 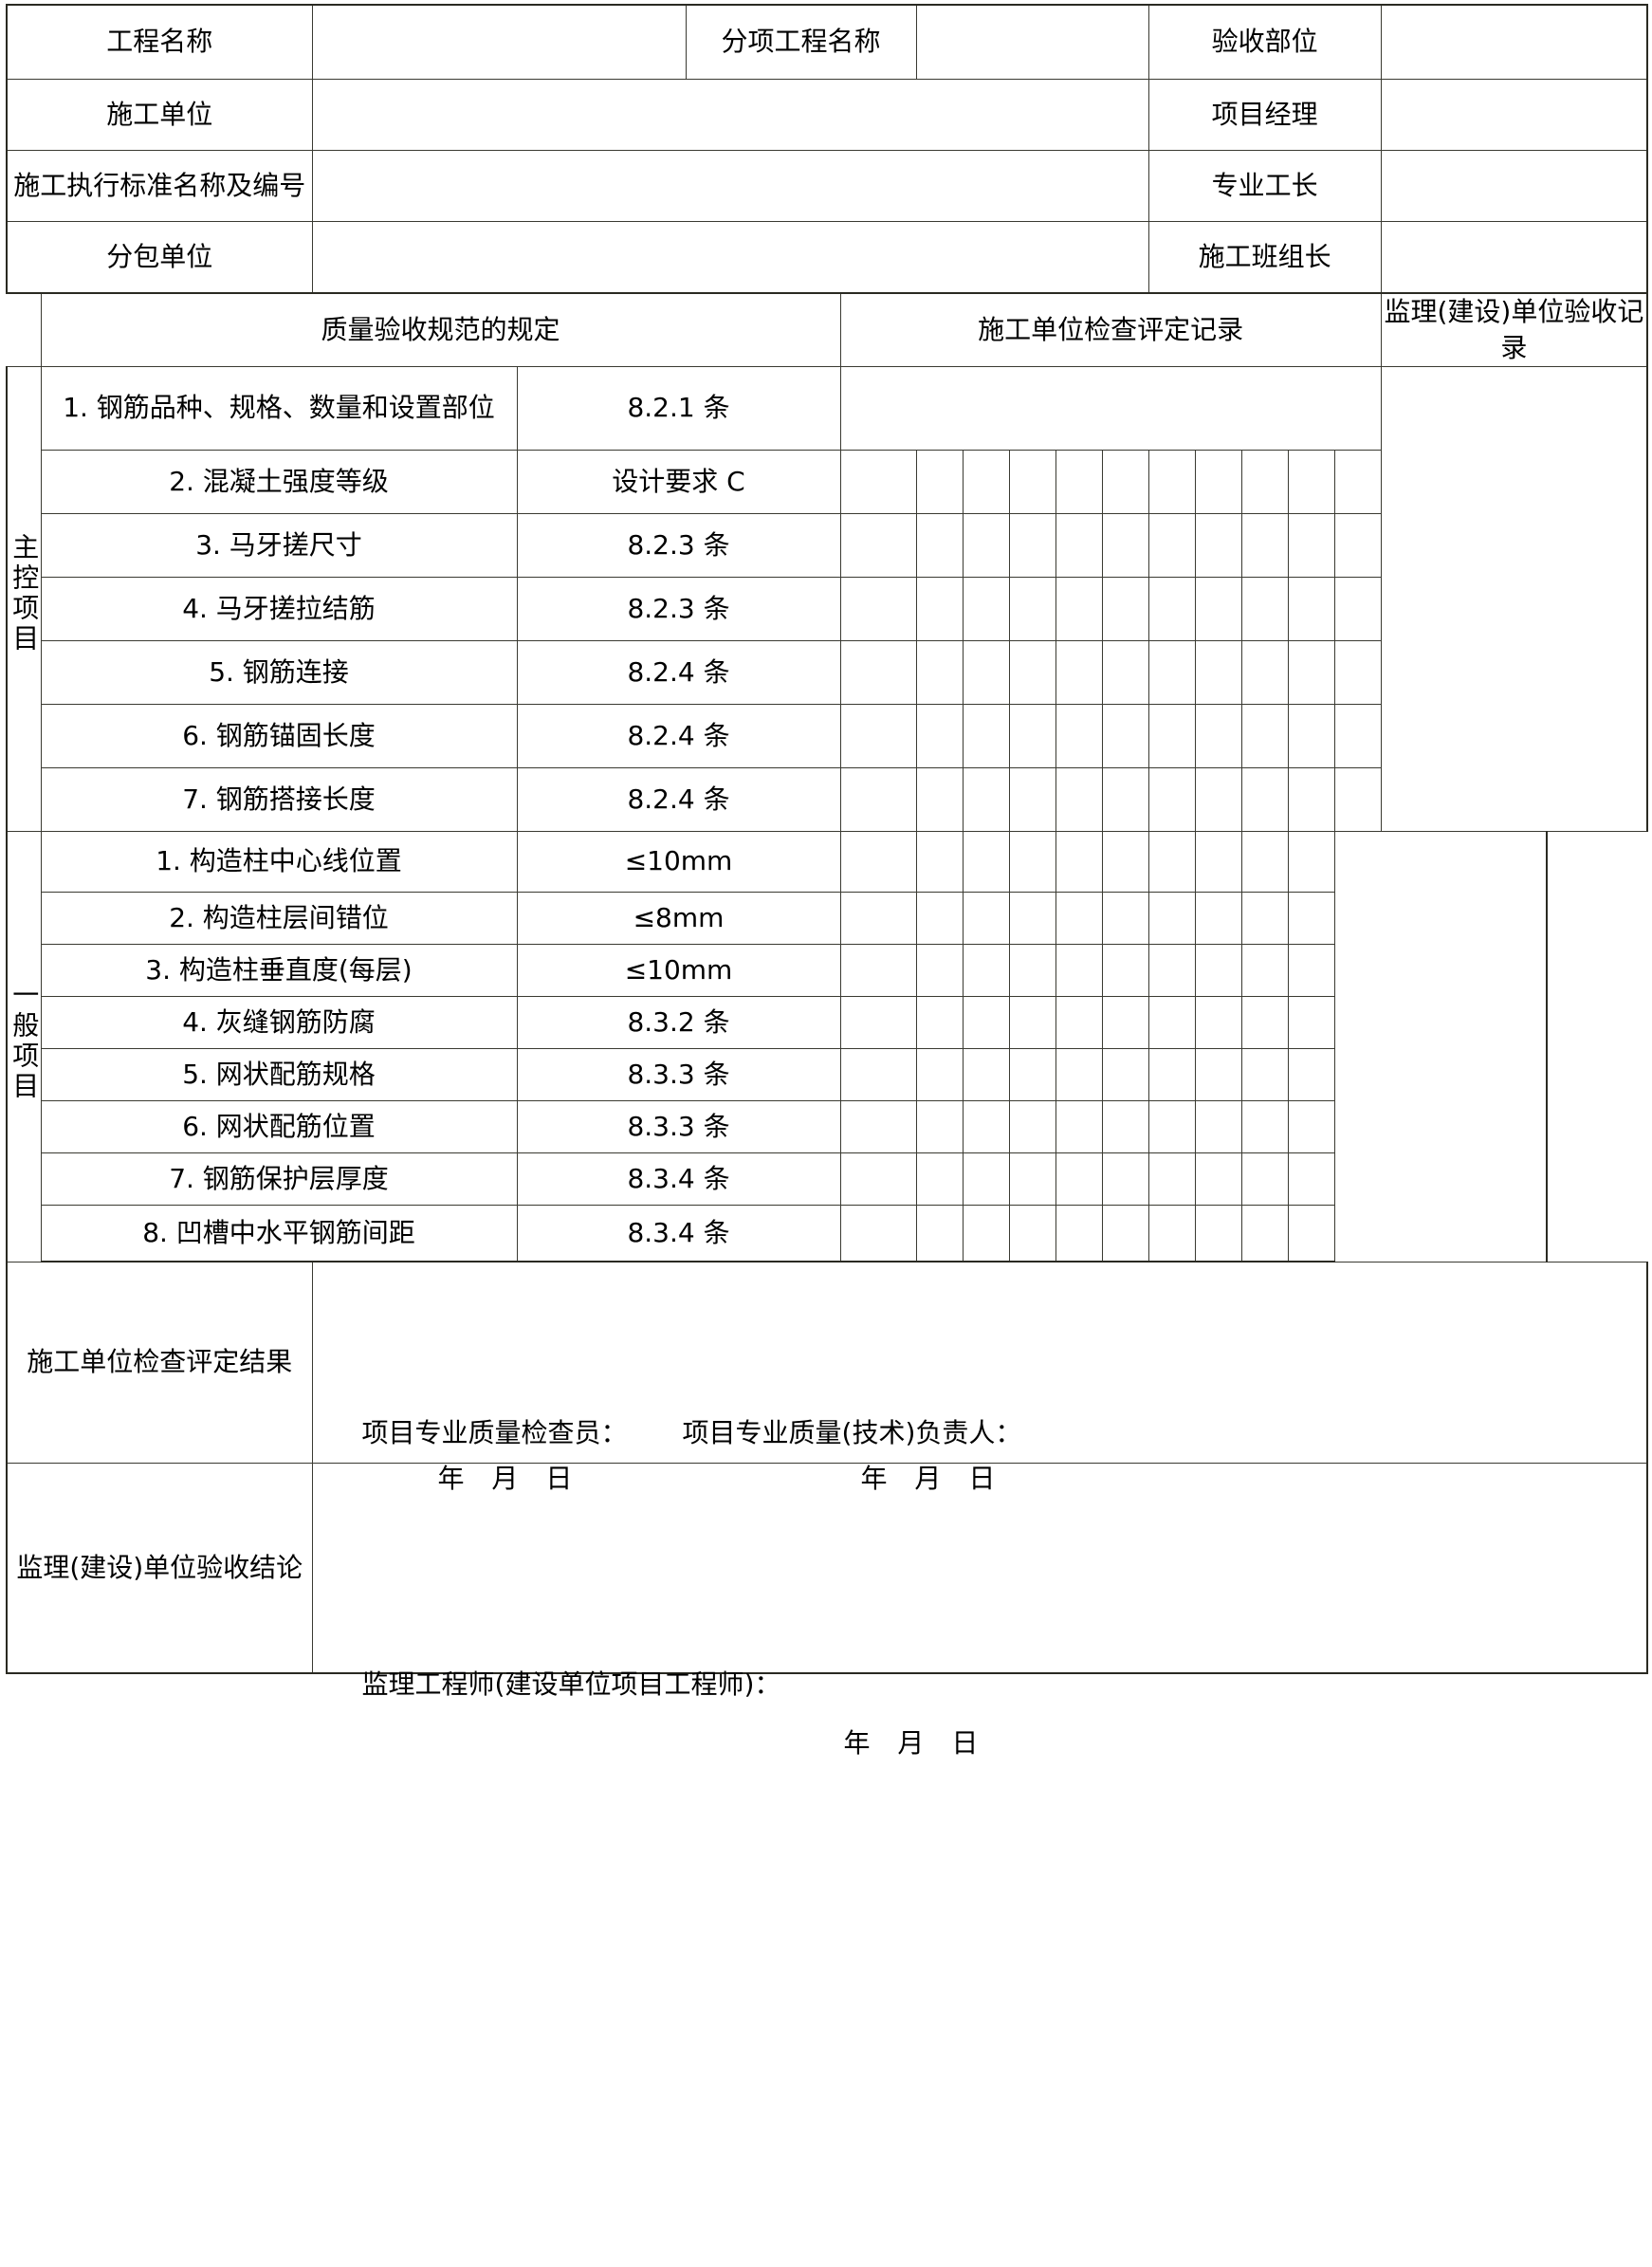 I want to click on value-construction-unit, so click(x=730, y=114).